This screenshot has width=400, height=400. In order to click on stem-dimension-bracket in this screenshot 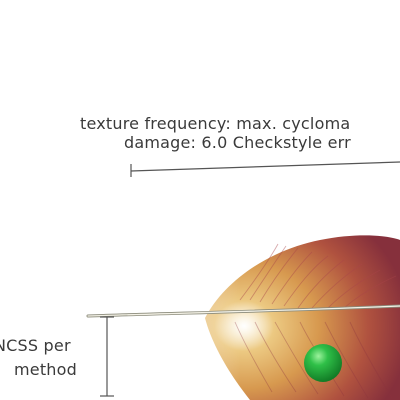, I will do `click(107, 356)`.